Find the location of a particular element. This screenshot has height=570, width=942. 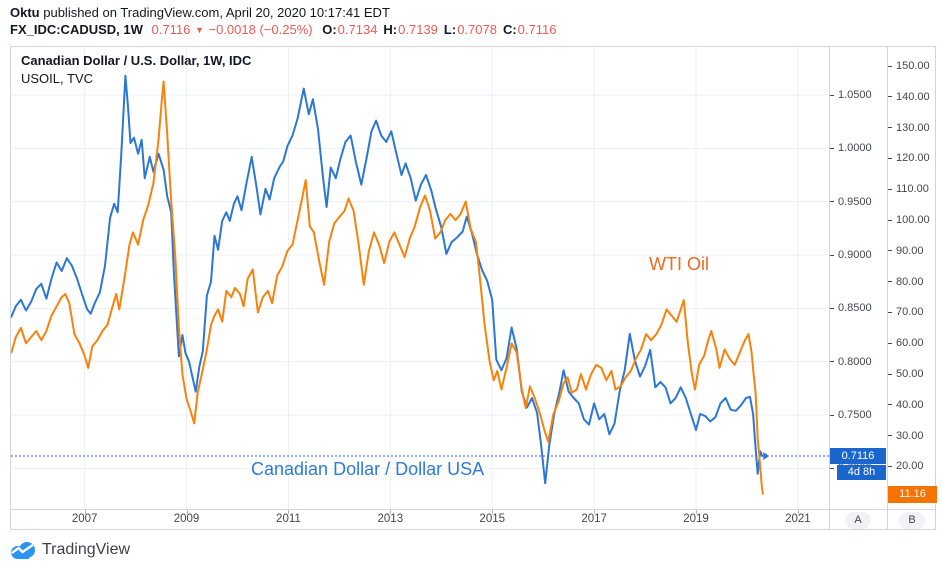

y-axis-tick-label: 0.8000 is located at coordinates (858, 362).